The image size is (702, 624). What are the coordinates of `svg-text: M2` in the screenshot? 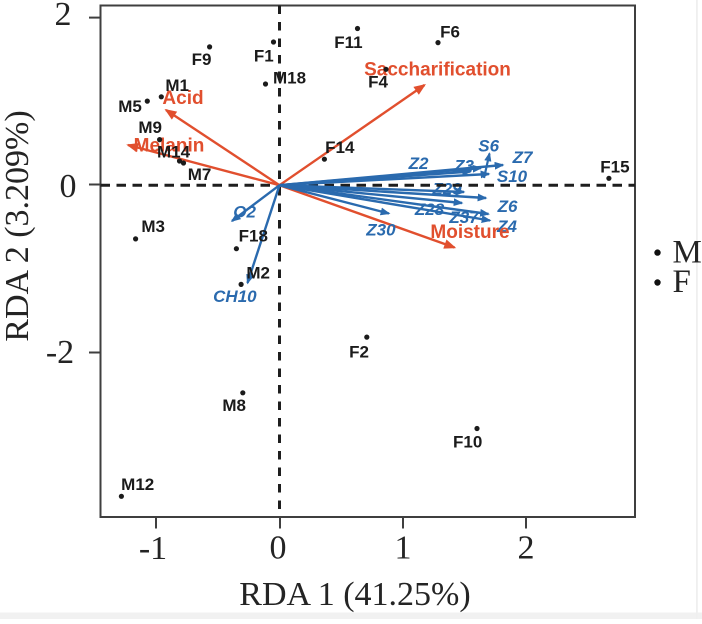 It's located at (258, 272).